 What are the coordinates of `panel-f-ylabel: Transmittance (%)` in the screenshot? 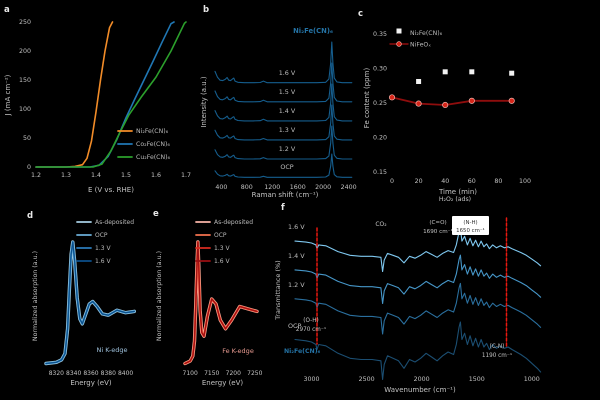 It's located at (278, 290).